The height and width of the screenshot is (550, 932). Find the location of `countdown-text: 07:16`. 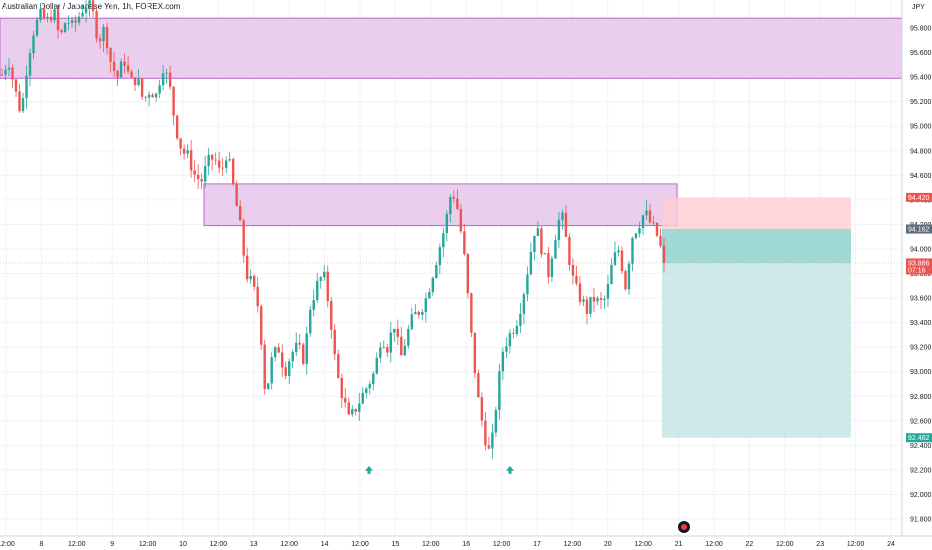

countdown-text: 07:16 is located at coordinates (917, 270).